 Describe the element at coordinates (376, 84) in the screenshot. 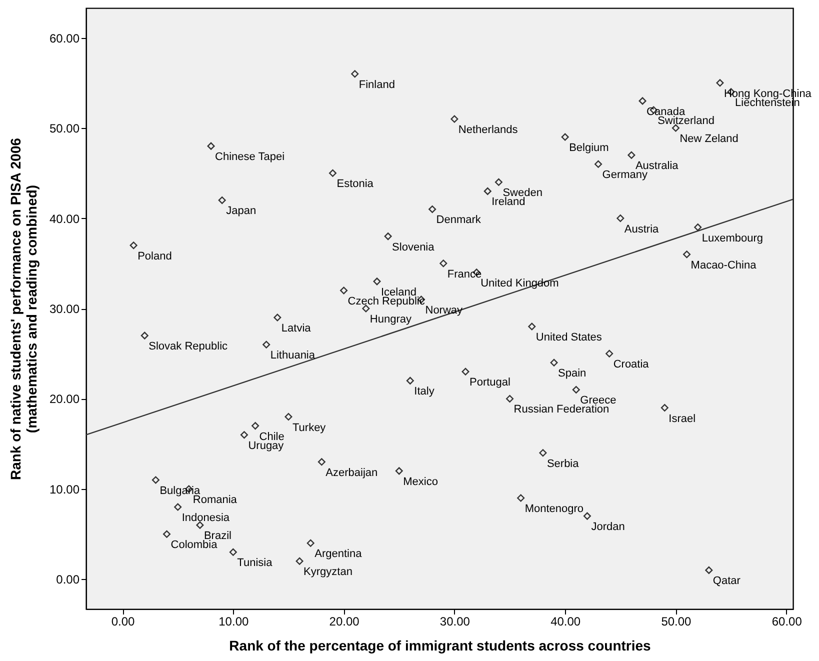

I see `annotation: Finland` at that location.